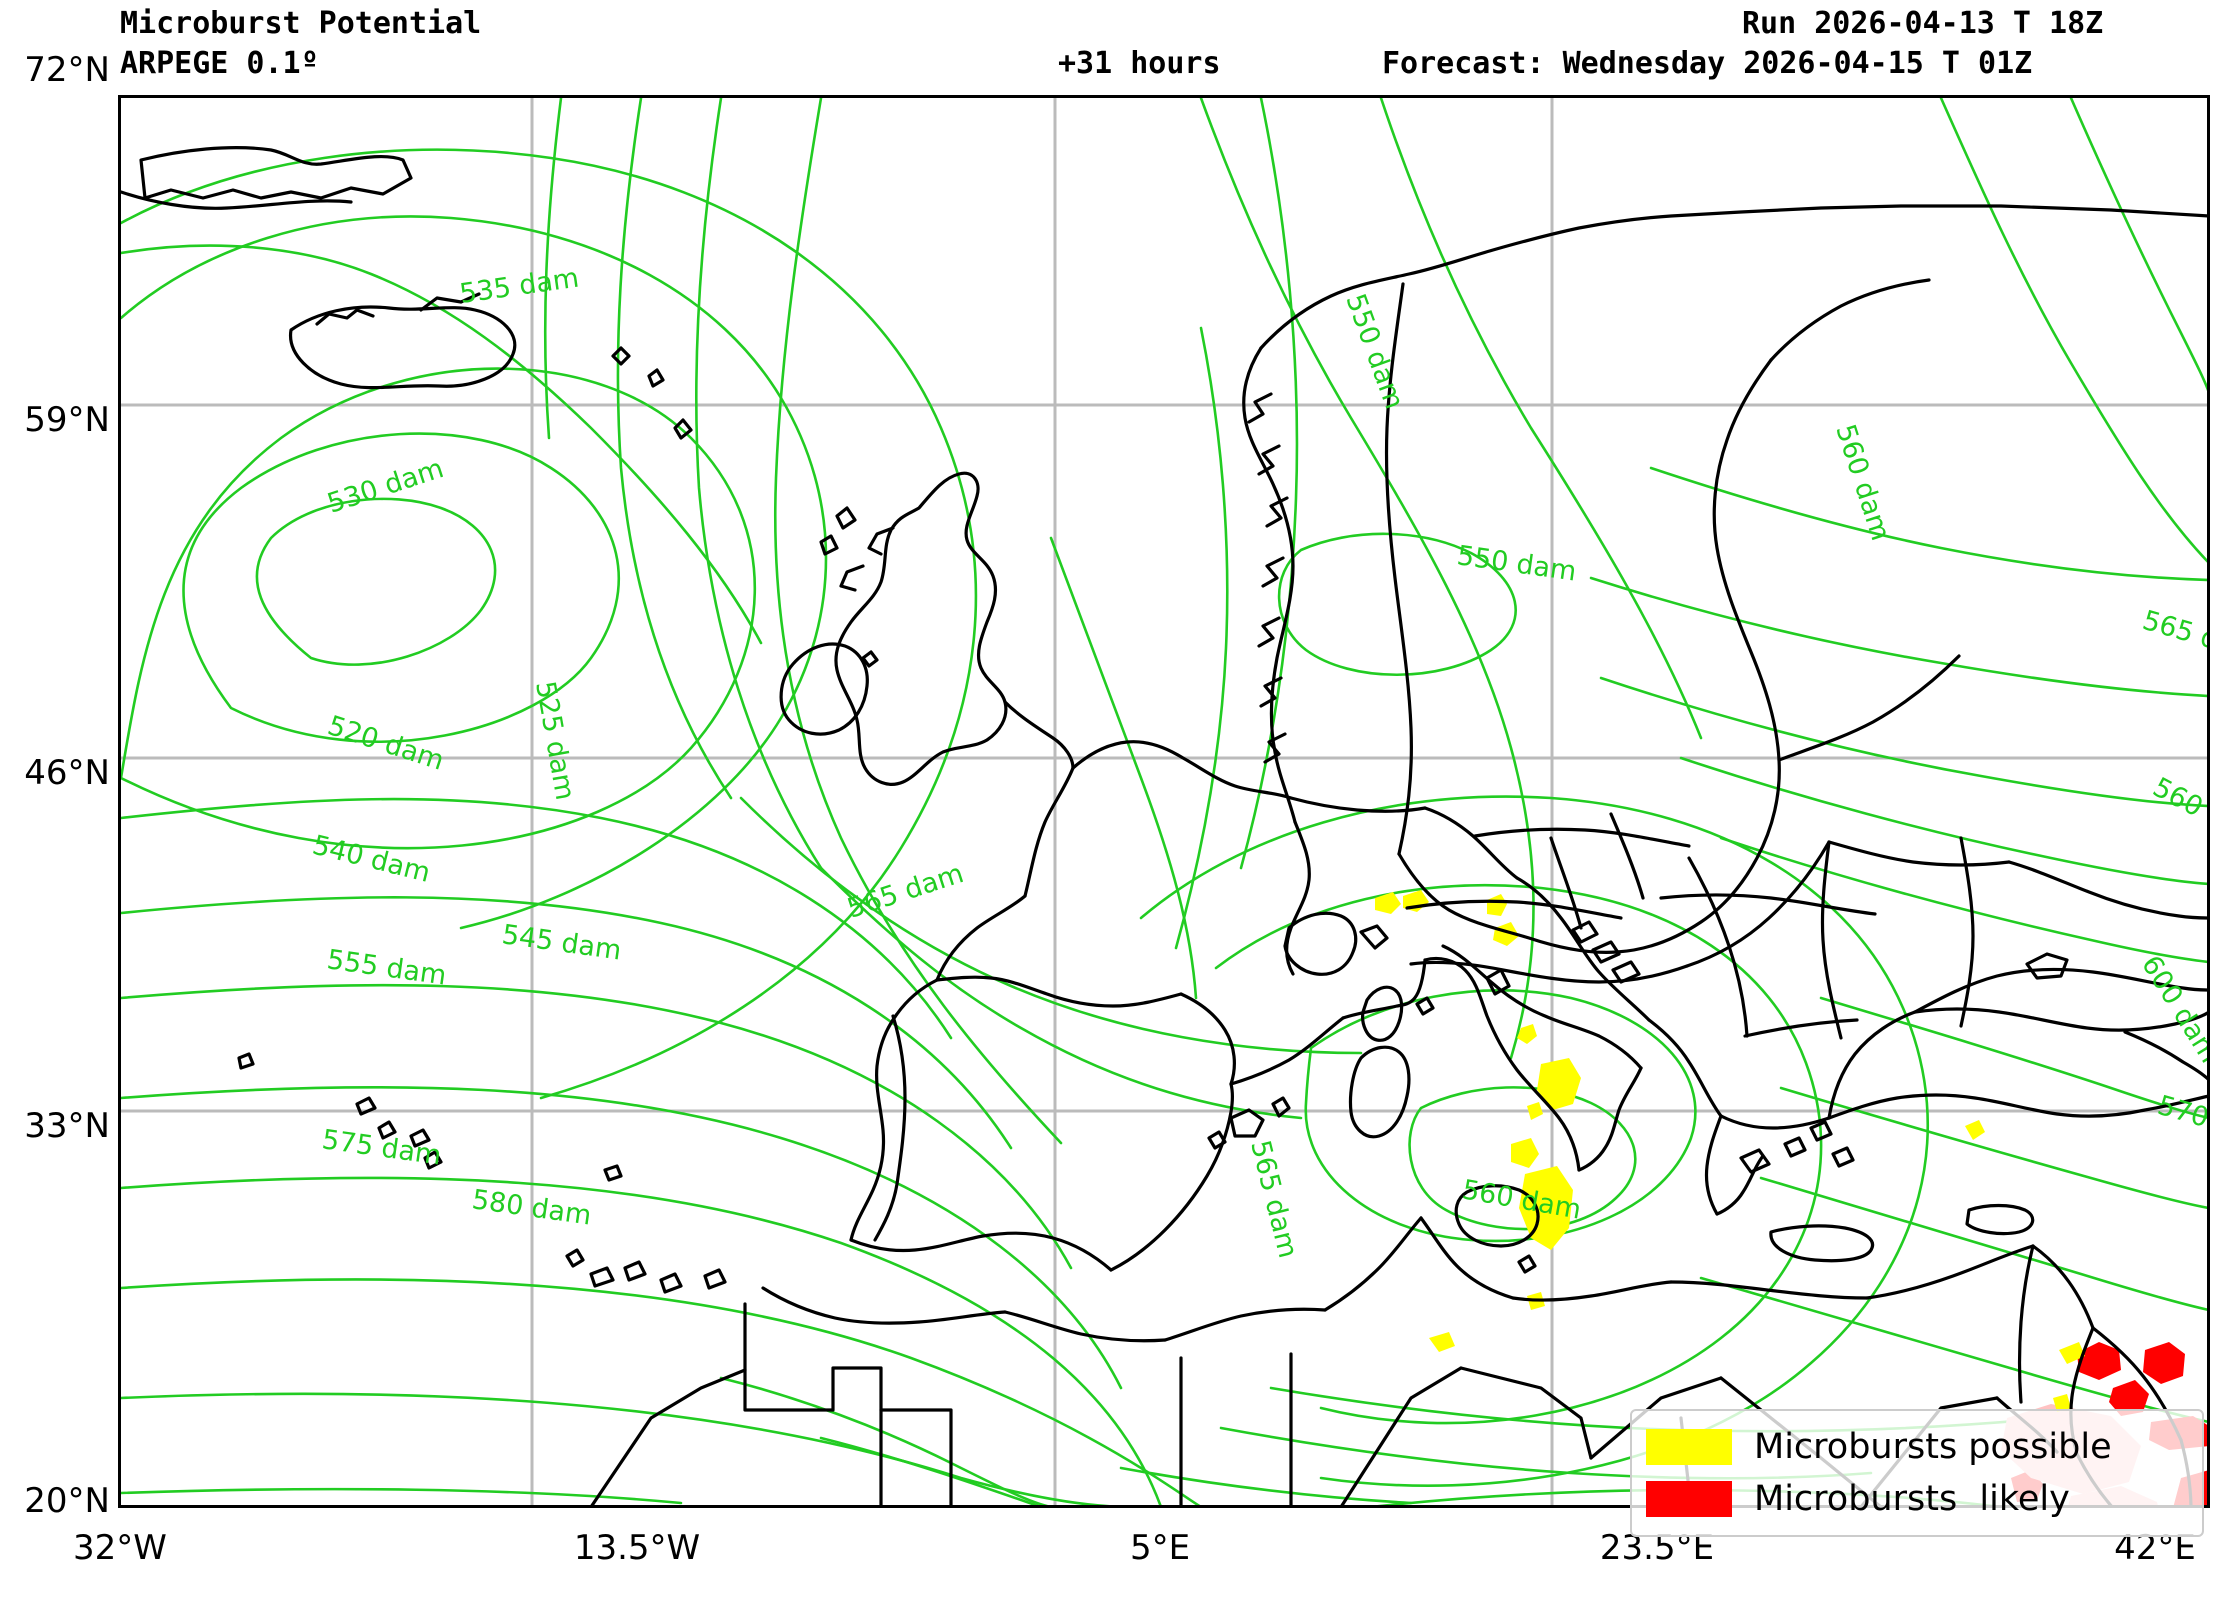  Describe the element at coordinates (1933, 1447) in the screenshot. I see `legend-label-possible: Microbursts possible` at that location.